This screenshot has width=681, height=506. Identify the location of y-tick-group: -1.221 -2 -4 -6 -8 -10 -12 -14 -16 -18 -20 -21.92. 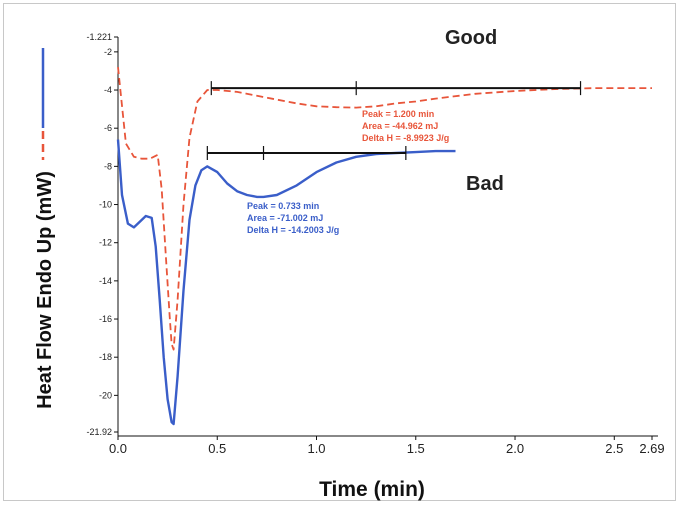
(102, 234).